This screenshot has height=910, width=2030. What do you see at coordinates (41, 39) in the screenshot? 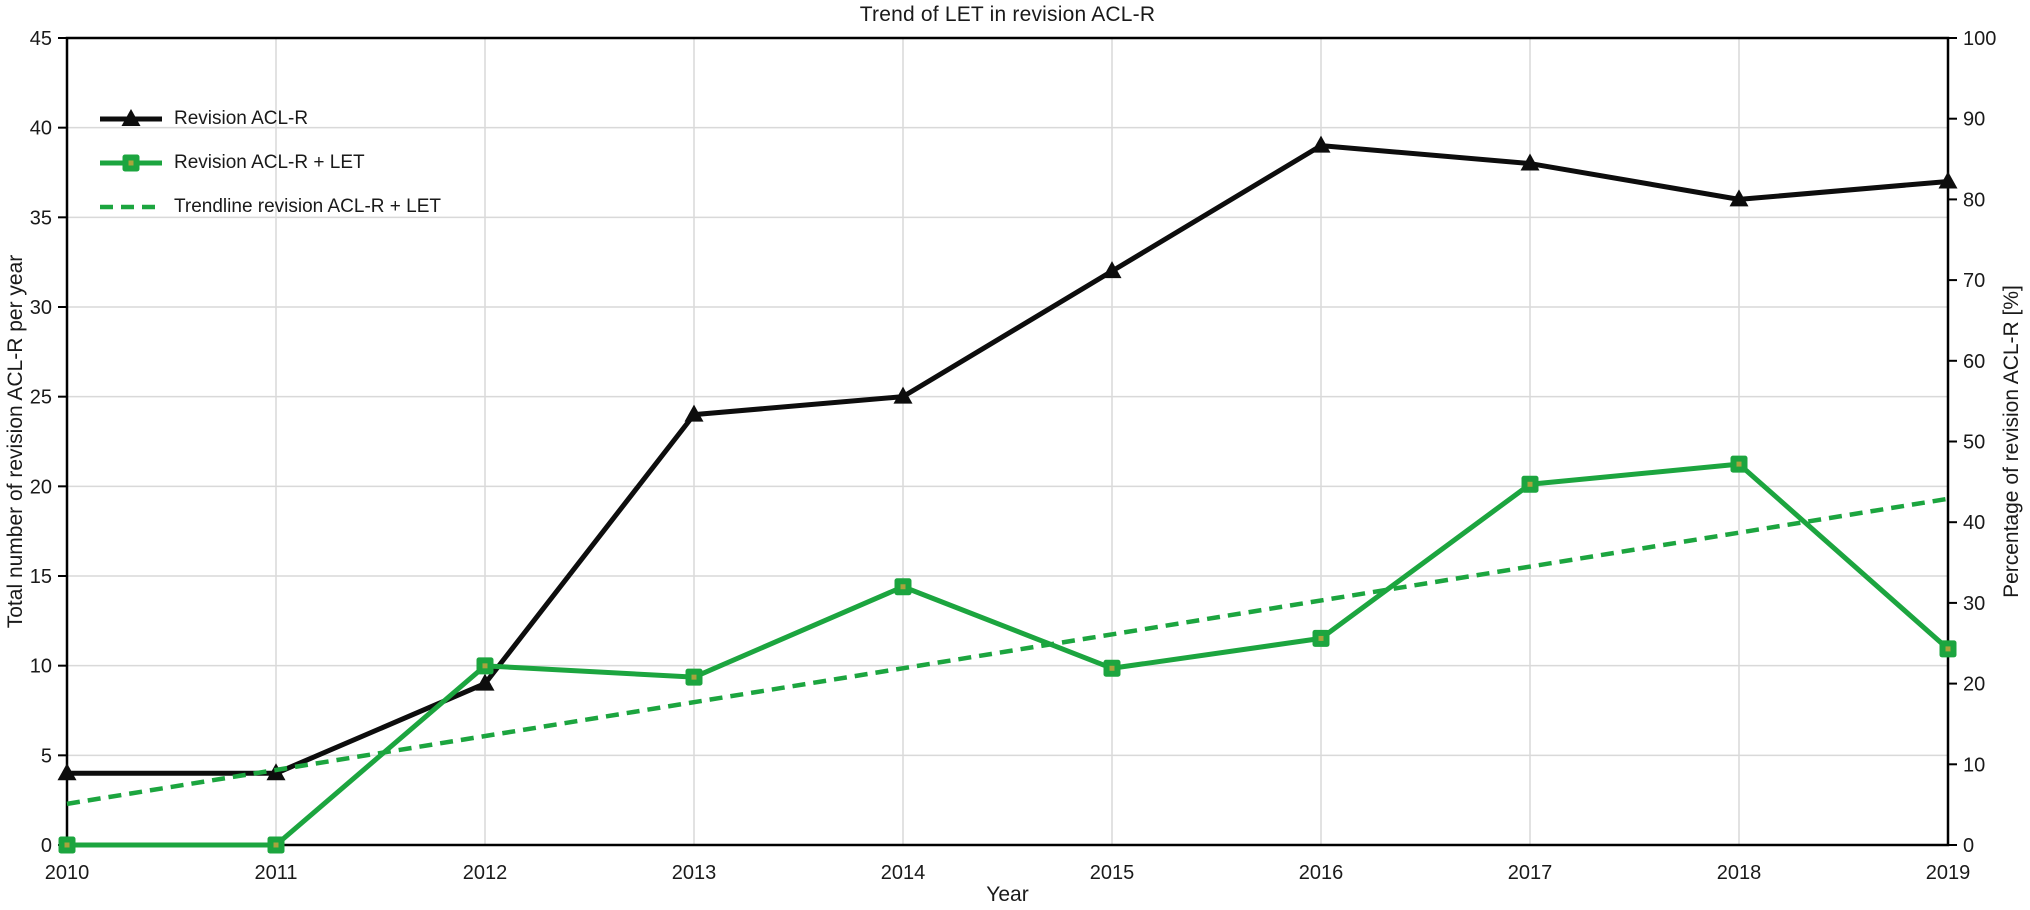
I see `svg-text: 45` at bounding box center [41, 39].